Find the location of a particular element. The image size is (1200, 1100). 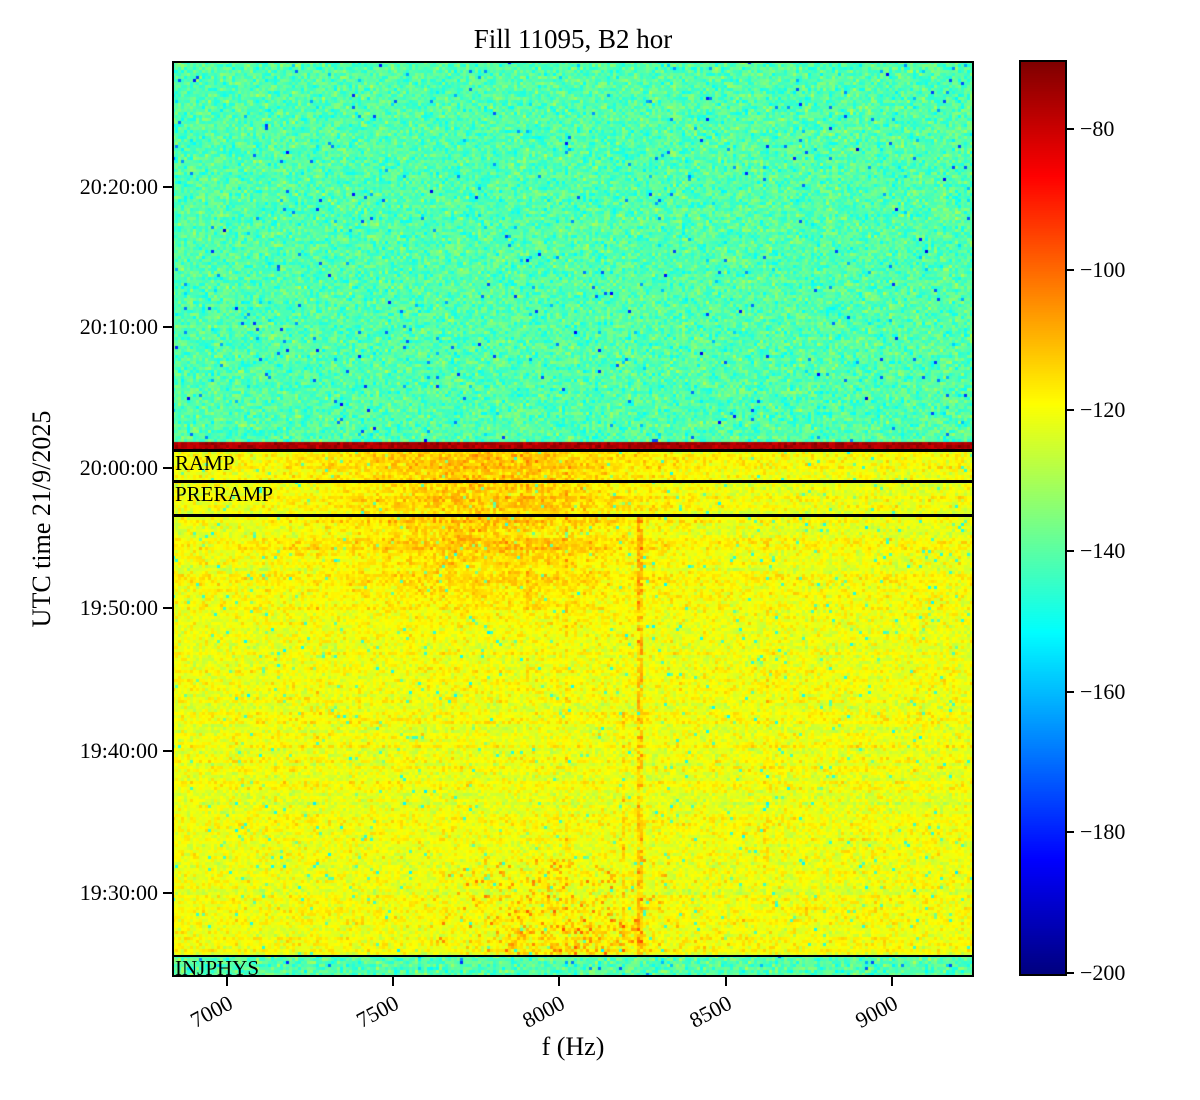

x-axis-label: f (Hz) is located at coordinates (573, 1046).